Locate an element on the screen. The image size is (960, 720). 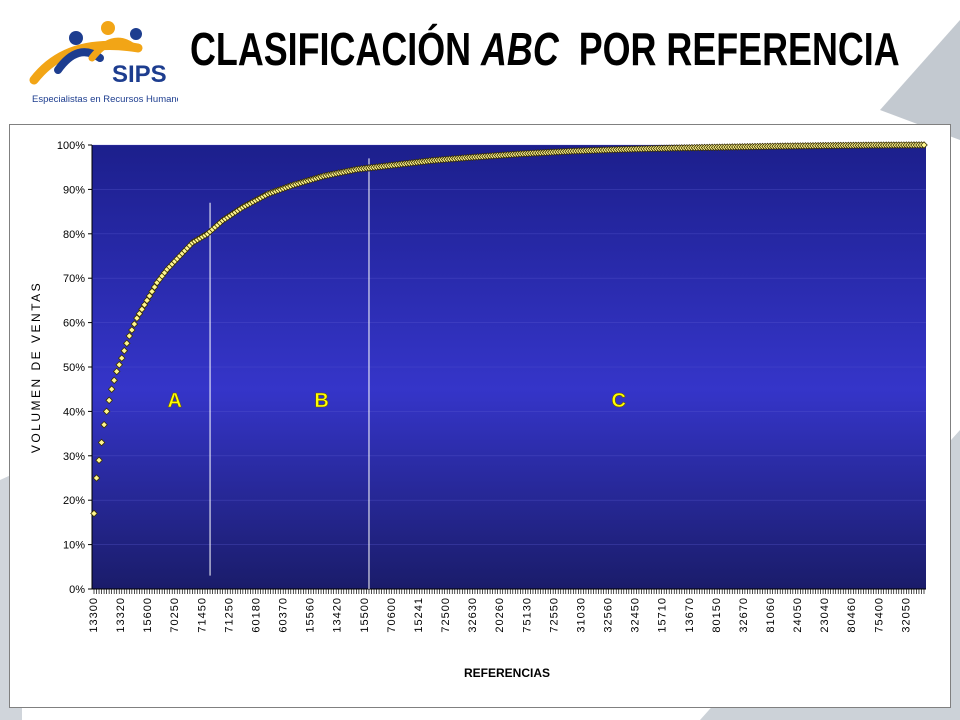
x-tick-label: 31030 is located at coordinates (581, 615).